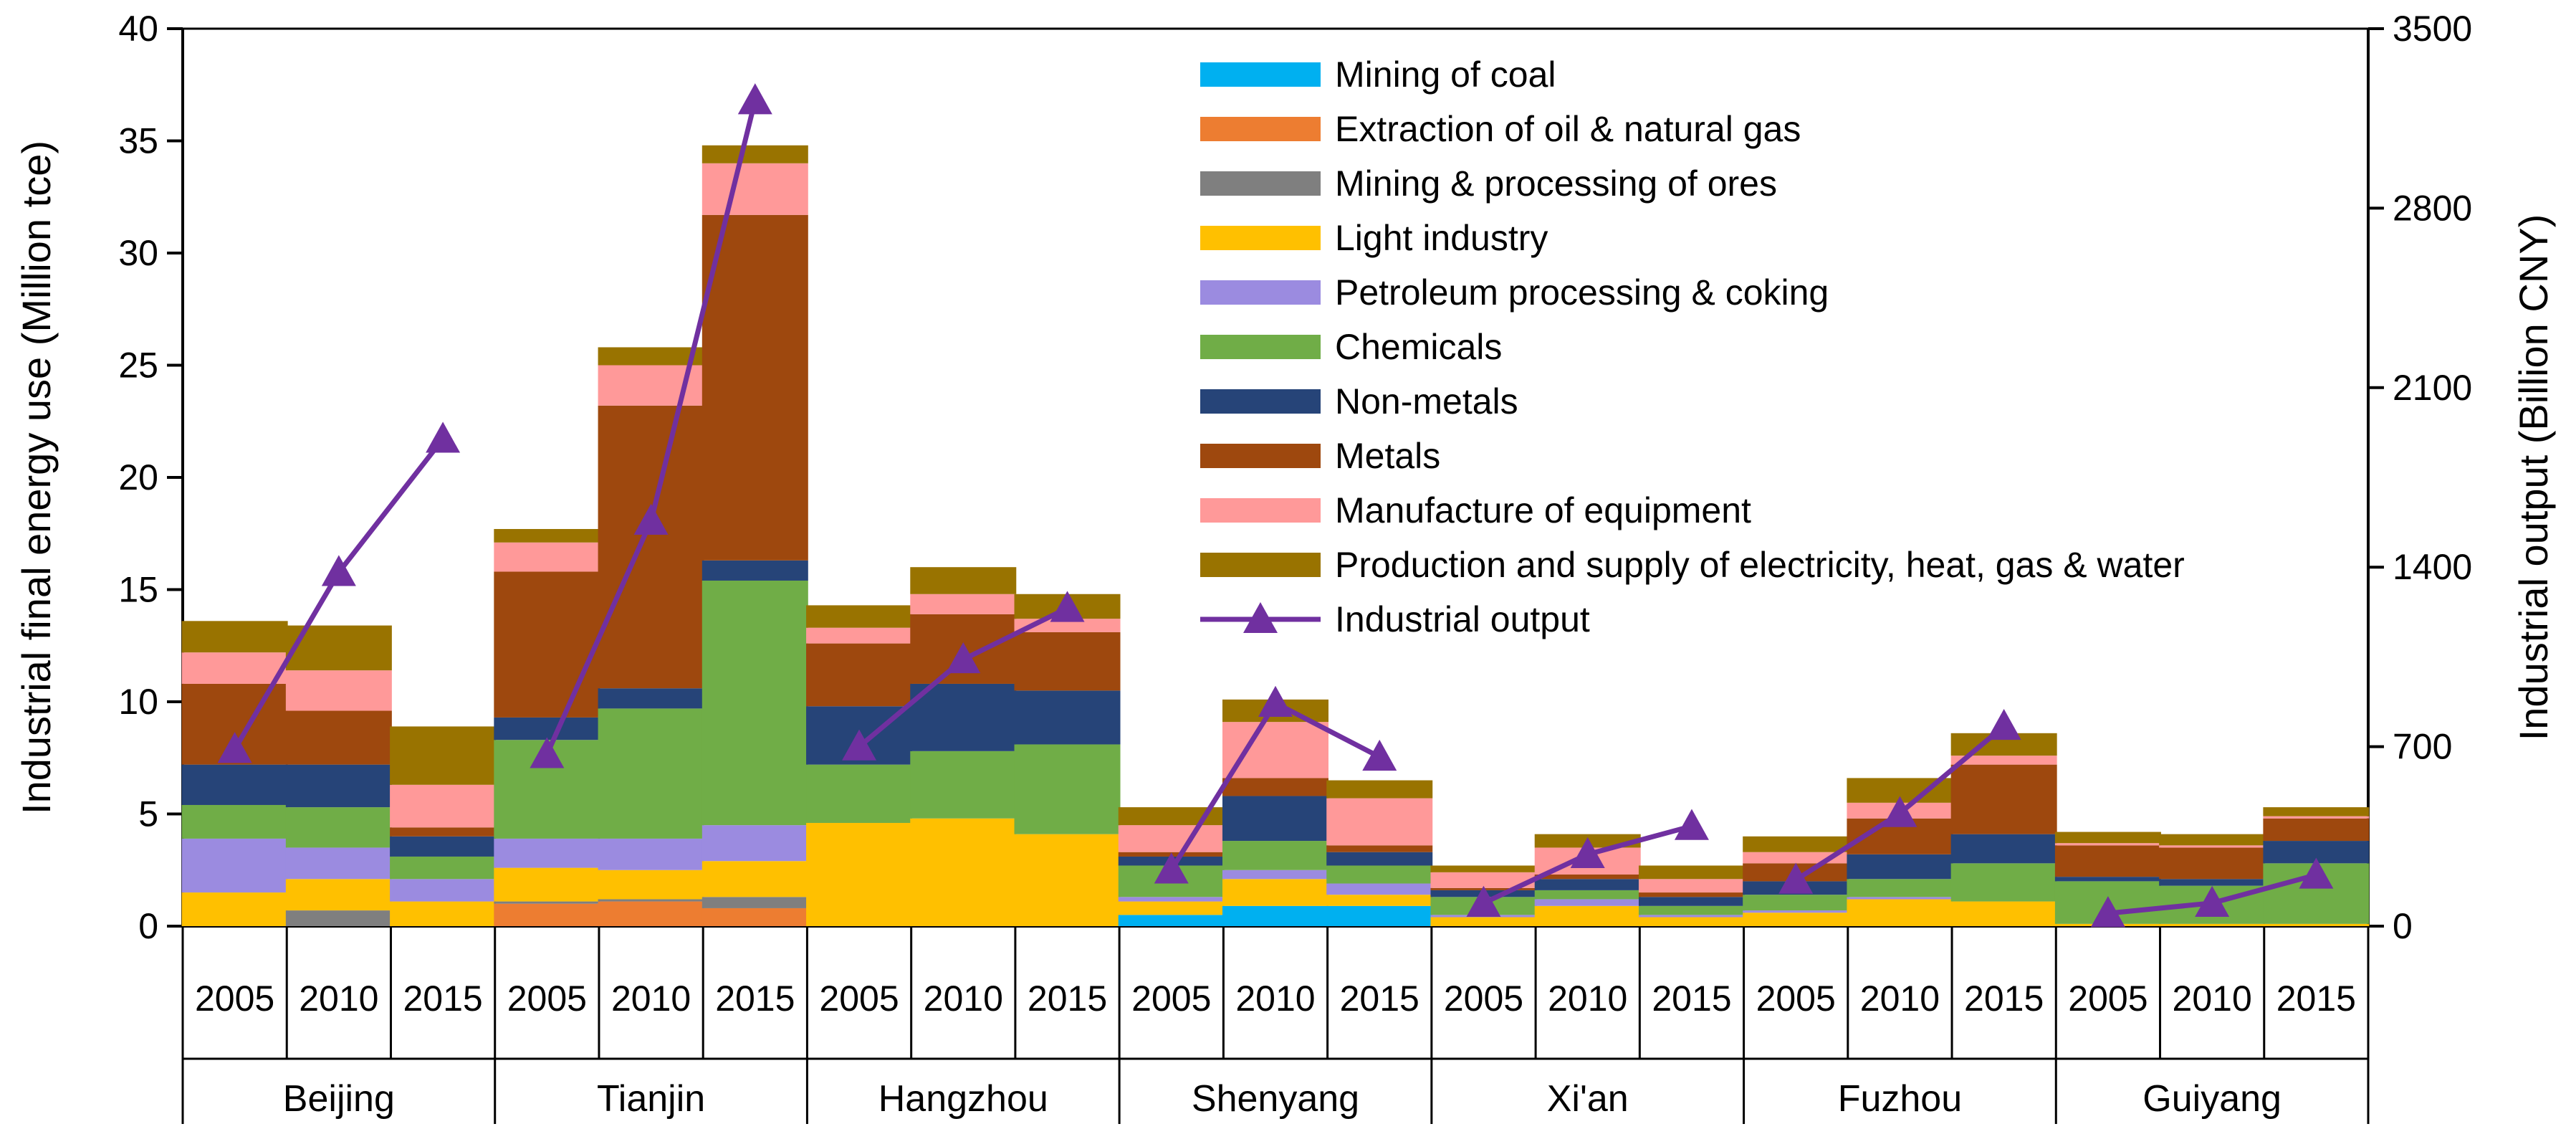  I want to click on legend-label: Metals, so click(1387, 456).